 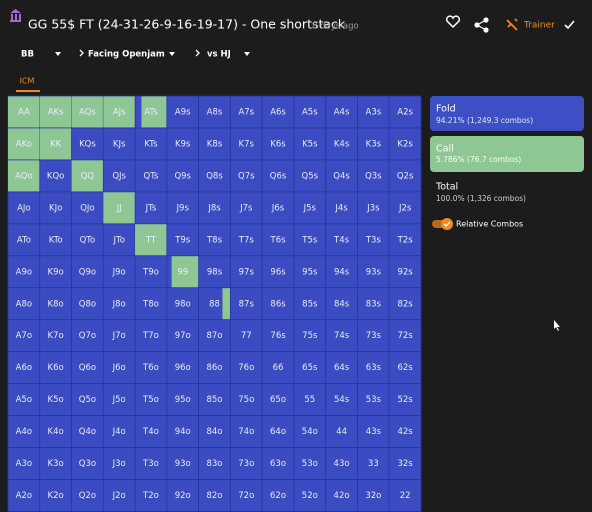 I want to click on hand-label: TT, so click(x=151, y=240).